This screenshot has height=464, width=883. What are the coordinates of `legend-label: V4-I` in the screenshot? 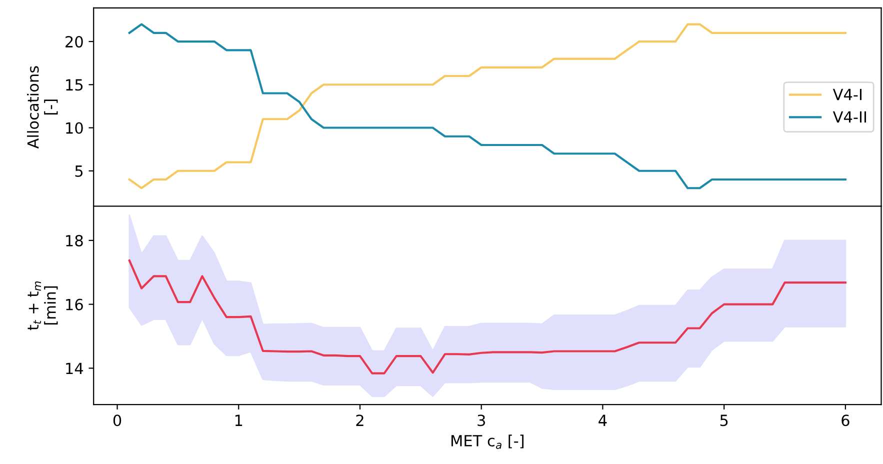 It's located at (847, 94).